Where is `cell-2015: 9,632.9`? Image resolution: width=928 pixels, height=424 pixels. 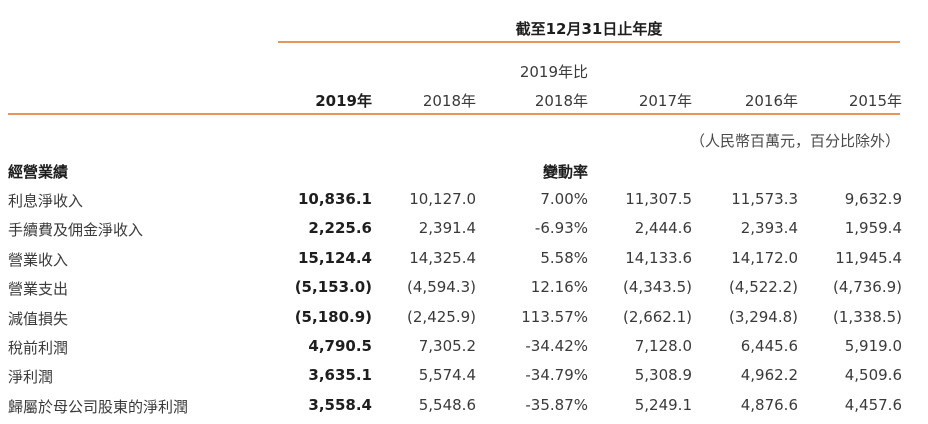 cell-2015: 9,632.9 is located at coordinates (873, 199).